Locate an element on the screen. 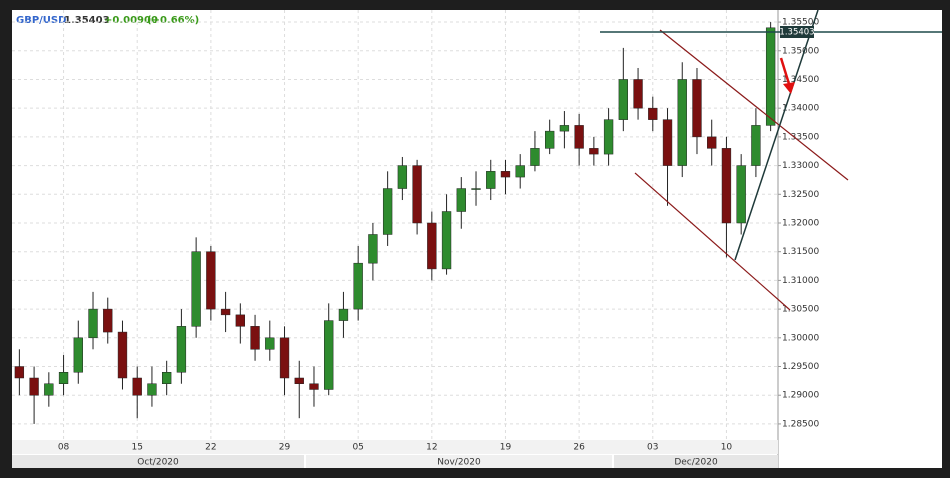 The width and height of the screenshot is (950, 478). y-tick-label: 1.30000 is located at coordinates (800, 338).